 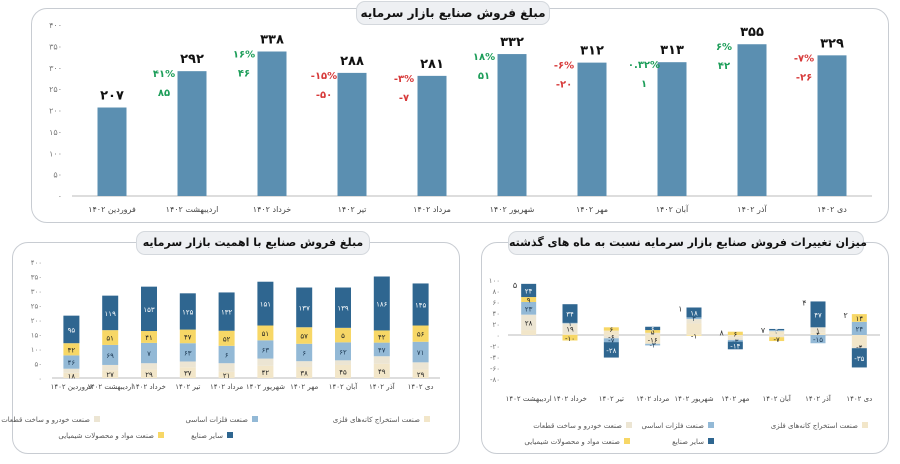 What do you see at coordinates (611, 338) in the screenshot?
I see `segment-label: -۶` at bounding box center [611, 338].